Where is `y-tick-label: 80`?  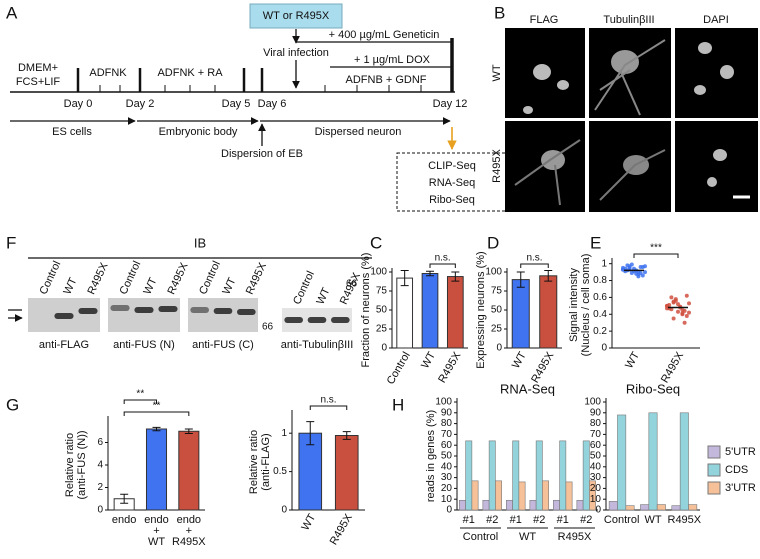 y-tick-label: 80 is located at coordinates (596, 423).